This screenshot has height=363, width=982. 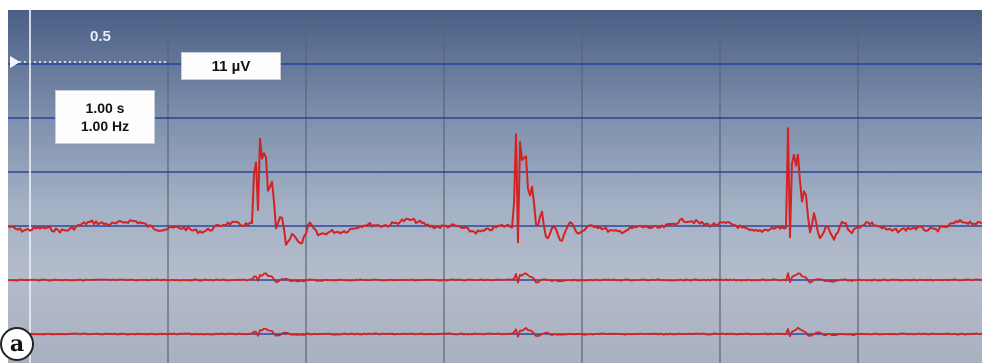 What do you see at coordinates (495, 278) in the screenshot?
I see `secondary-trace` at bounding box center [495, 278].